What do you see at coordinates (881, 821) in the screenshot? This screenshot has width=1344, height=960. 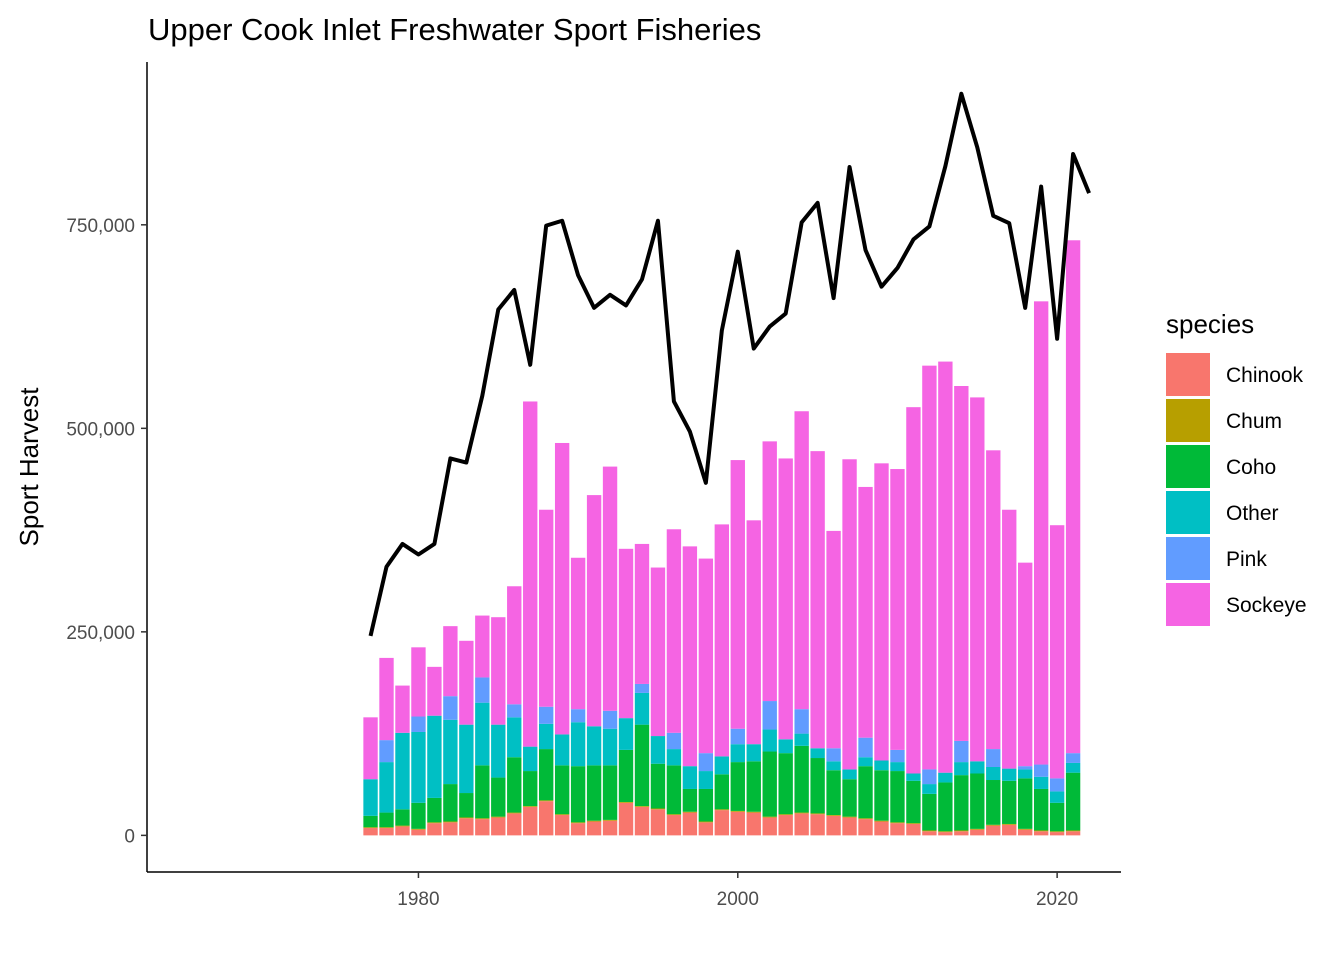 I see `bar-chum-2009` at bounding box center [881, 821].